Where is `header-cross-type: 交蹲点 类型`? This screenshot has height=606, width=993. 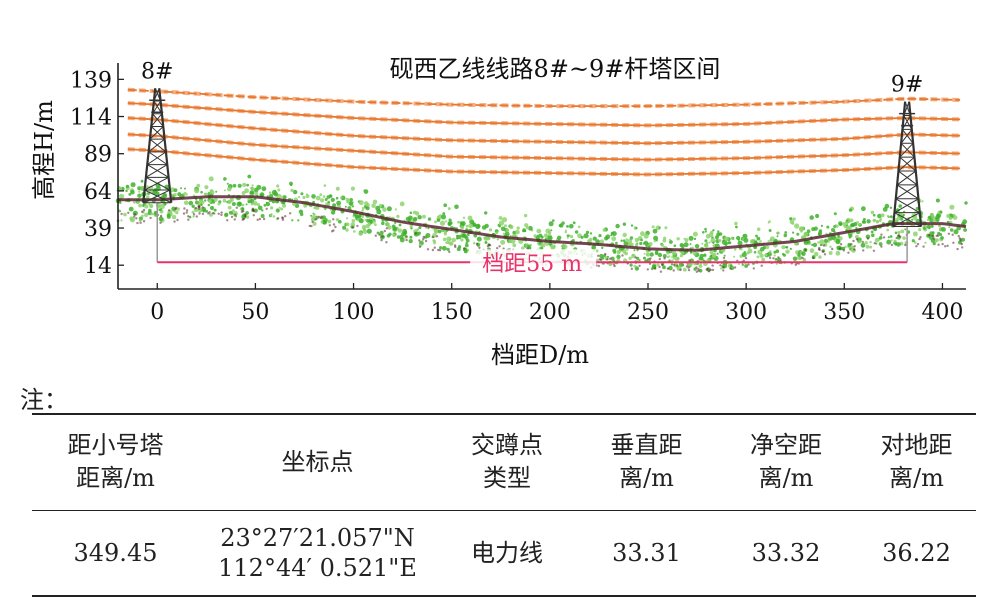
header-cross-type: 交蹲点 类型 is located at coordinates (507, 462).